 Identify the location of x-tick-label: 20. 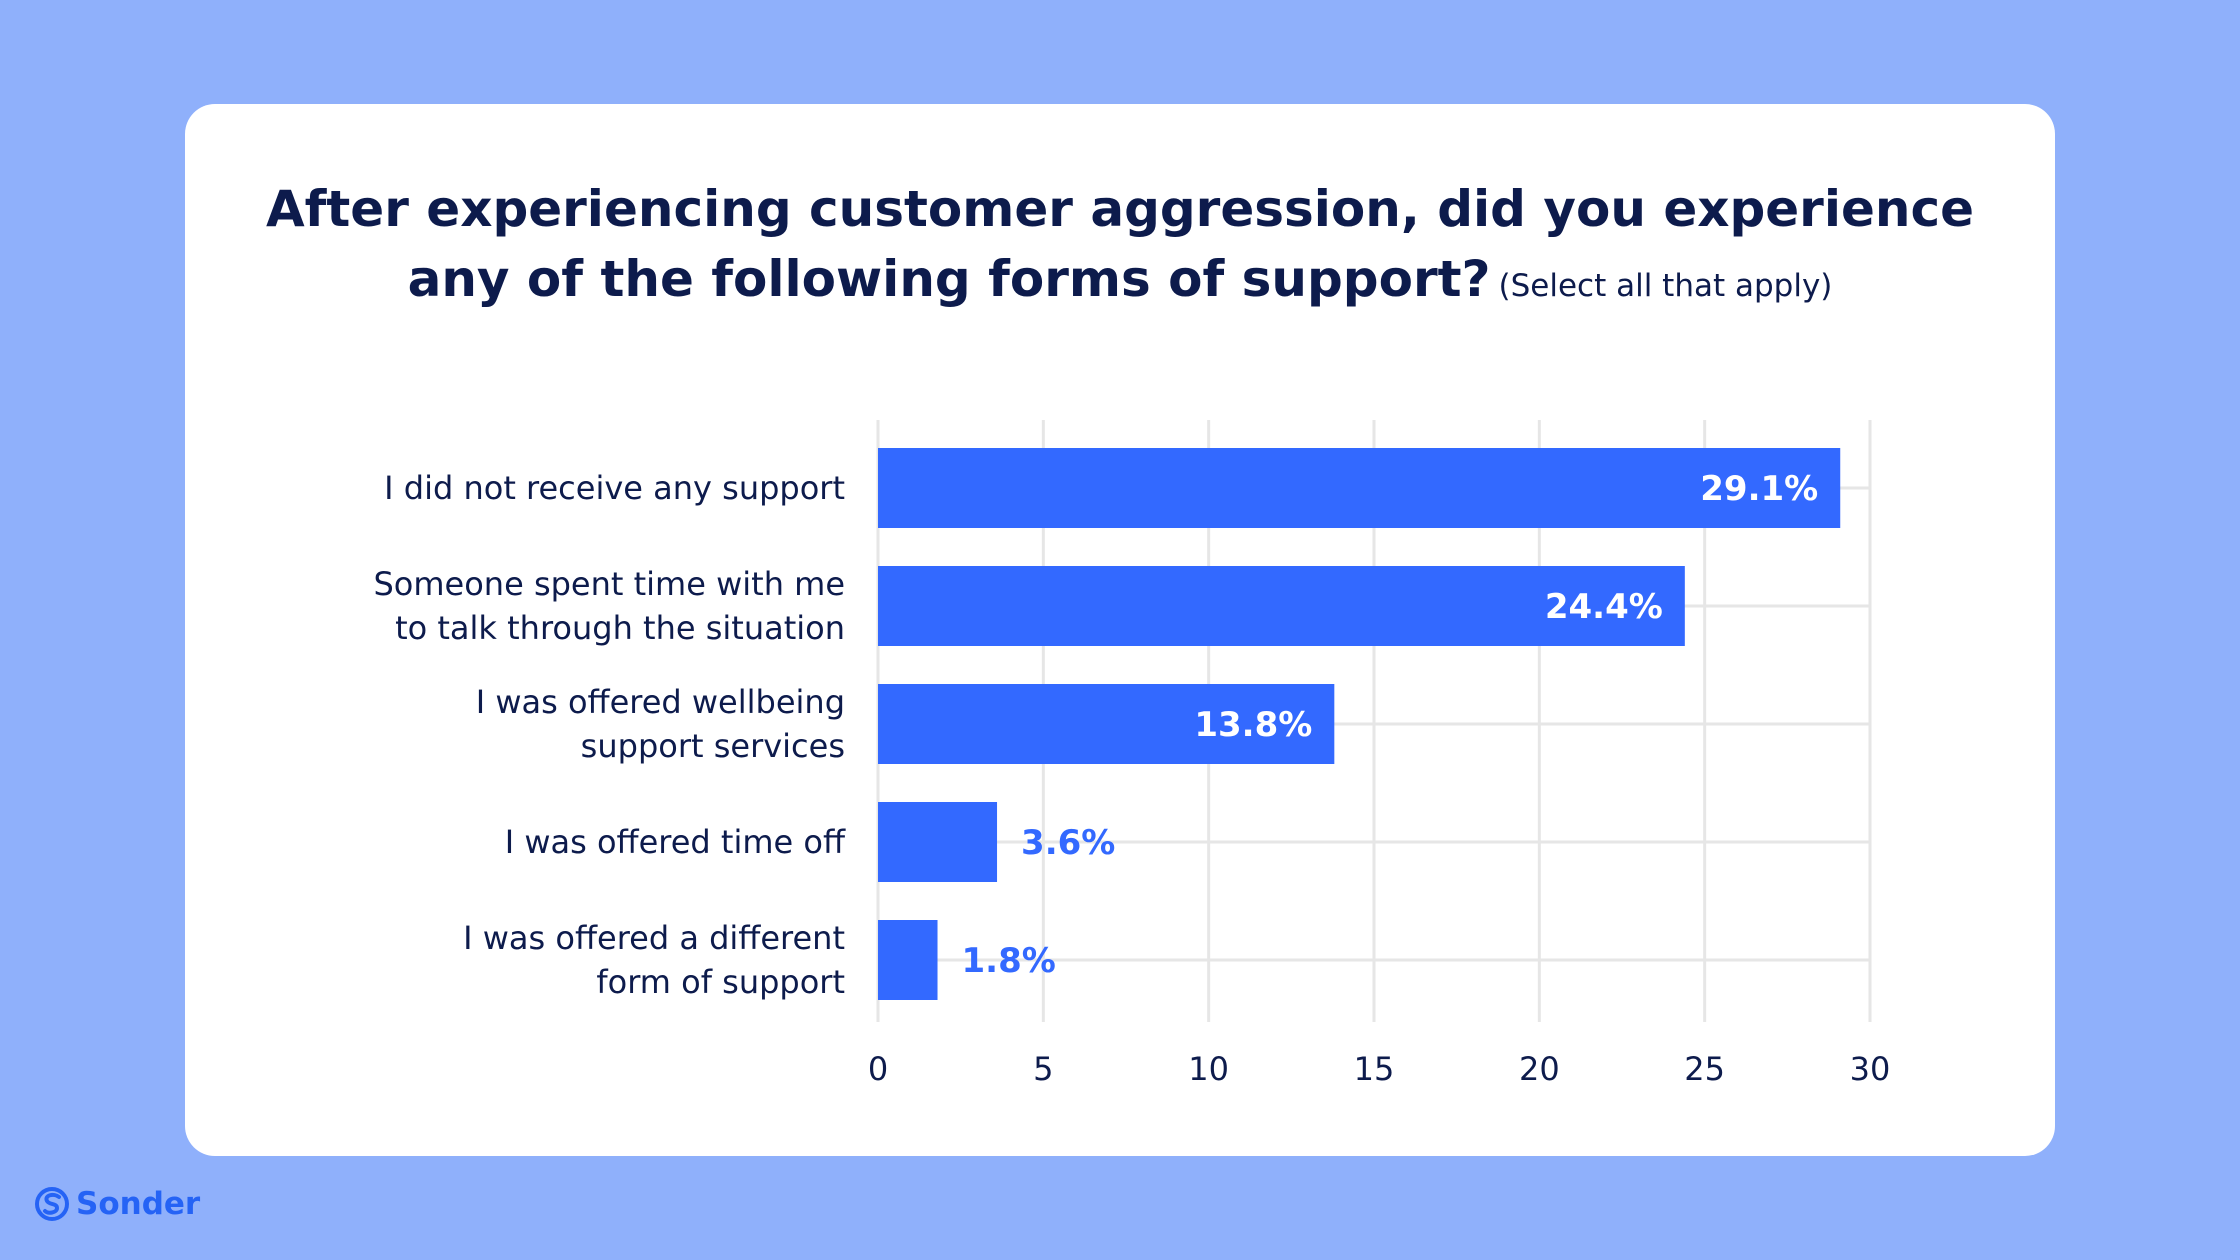
(1539, 1069).